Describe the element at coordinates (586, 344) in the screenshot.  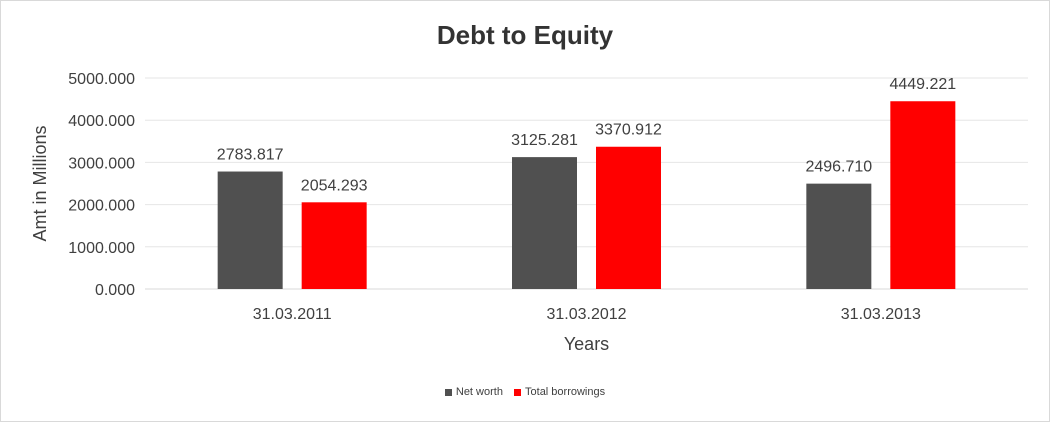
I see `x-axis-label: Years` at that location.